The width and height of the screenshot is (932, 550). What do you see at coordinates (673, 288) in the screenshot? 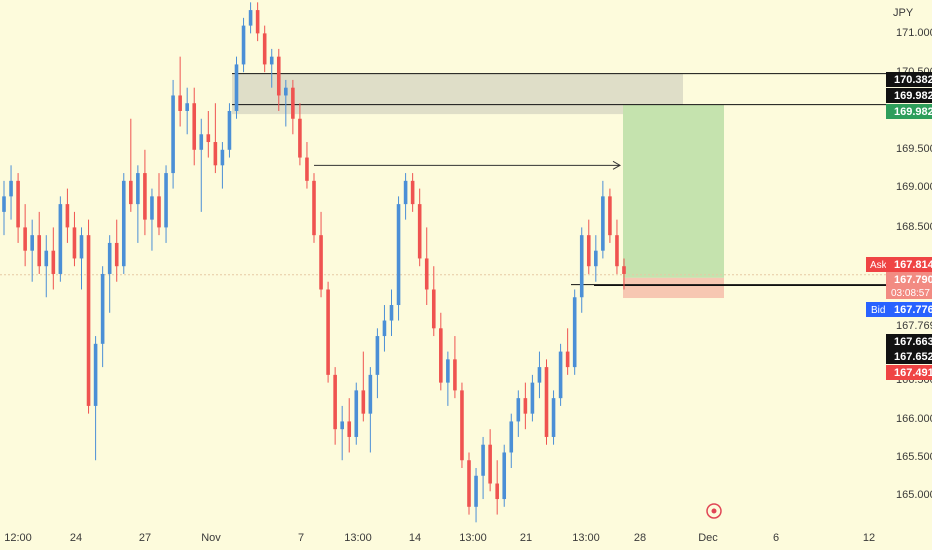
I see `loss-zone` at bounding box center [673, 288].